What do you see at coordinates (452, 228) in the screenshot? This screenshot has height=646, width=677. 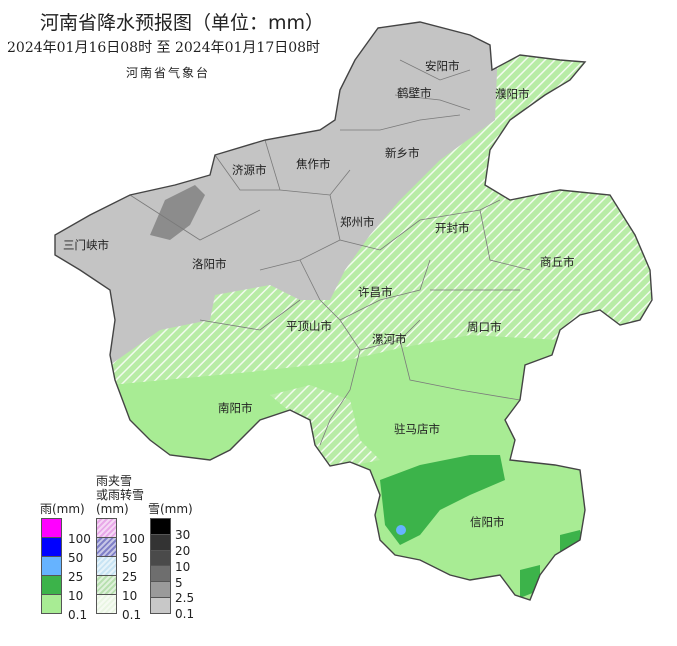 I see `city-kaifeng: 开封市` at bounding box center [452, 228].